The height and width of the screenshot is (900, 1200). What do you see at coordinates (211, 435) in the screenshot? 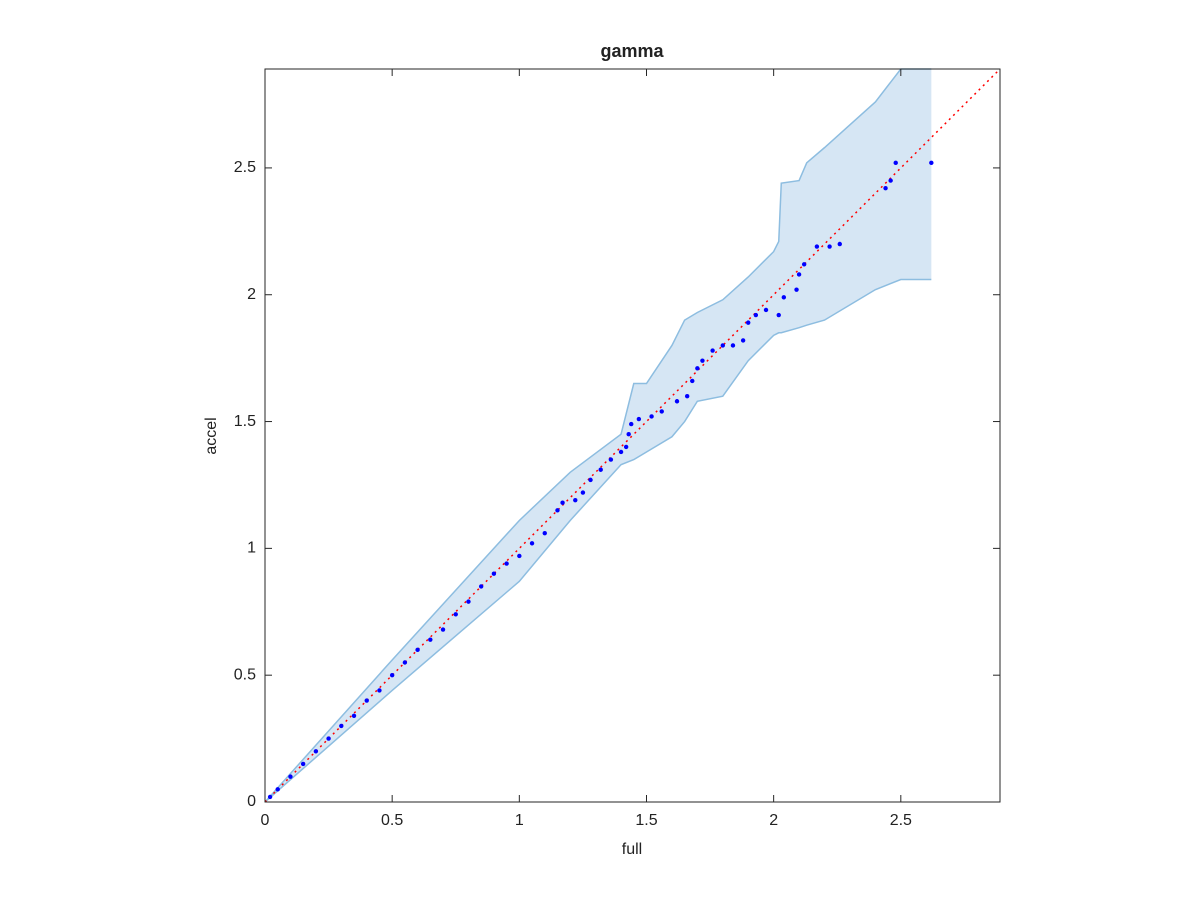
I see `y-axis-label: accel` at bounding box center [211, 435].